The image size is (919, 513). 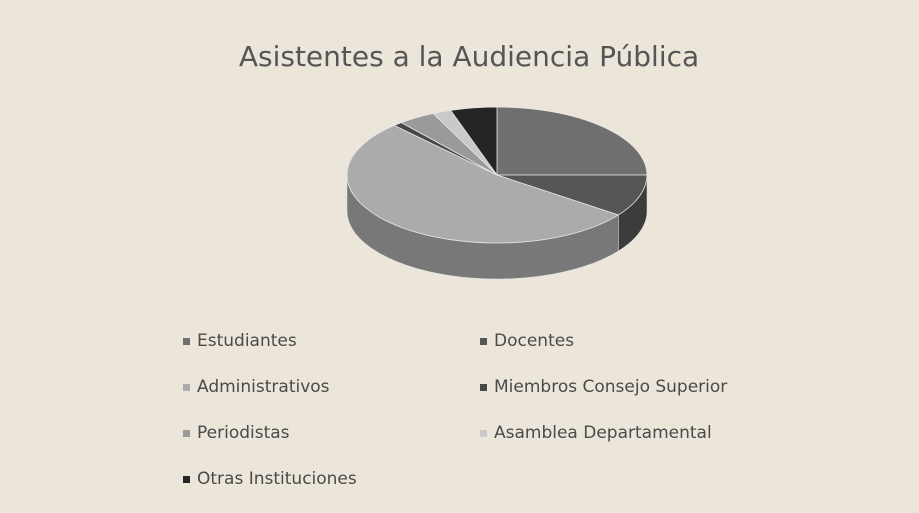 What do you see at coordinates (610, 387) in the screenshot?
I see `legend-label: Miembros Consejo Superior` at bounding box center [610, 387].